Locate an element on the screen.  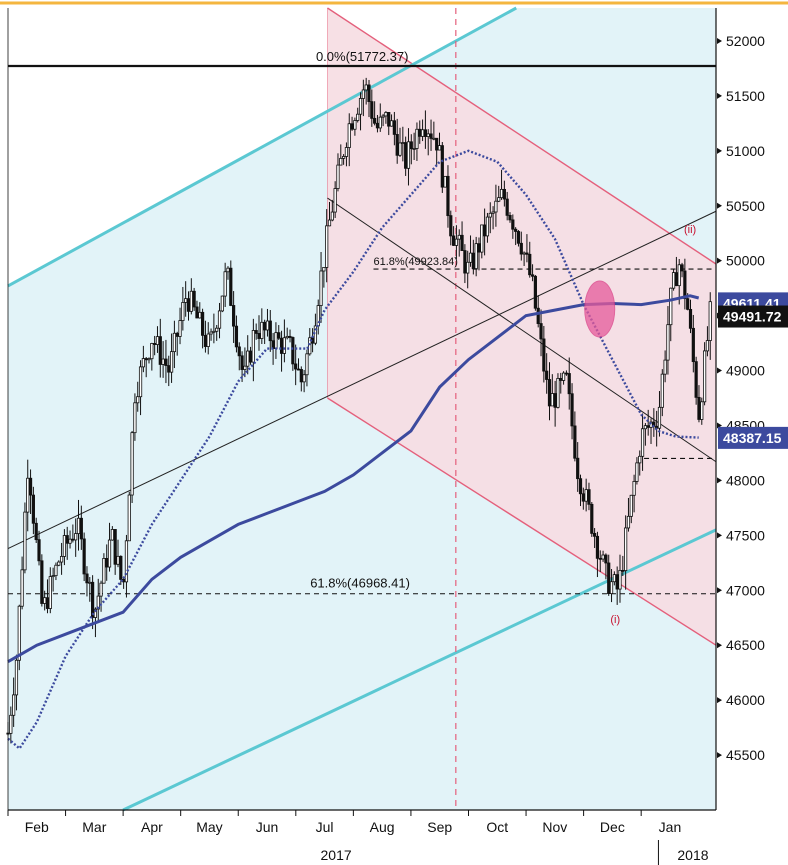
crossover-circle is located at coordinates (600, 309).